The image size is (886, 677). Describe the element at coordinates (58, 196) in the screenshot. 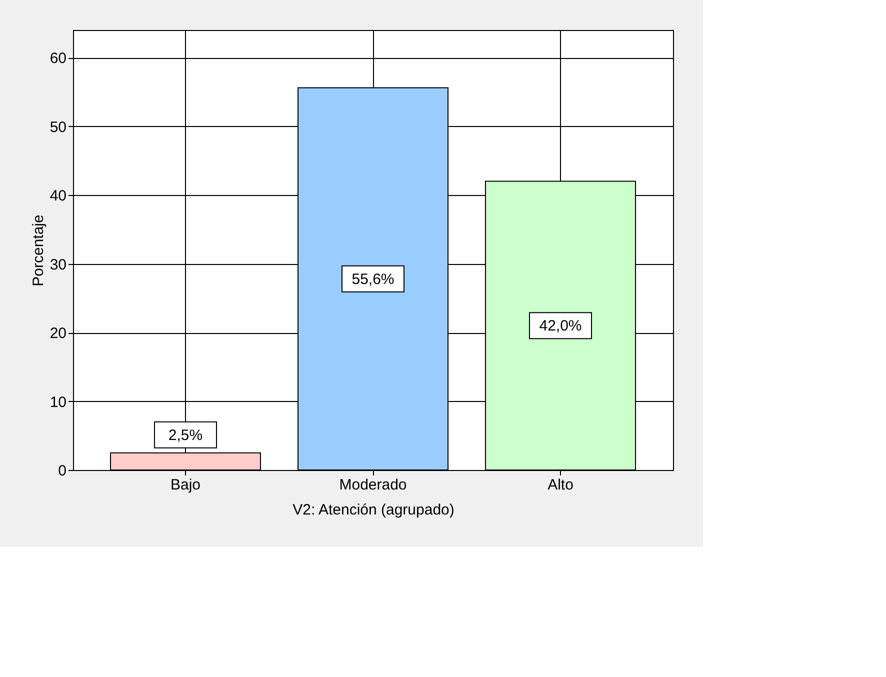

I see `y-tick-label: 40` at that location.